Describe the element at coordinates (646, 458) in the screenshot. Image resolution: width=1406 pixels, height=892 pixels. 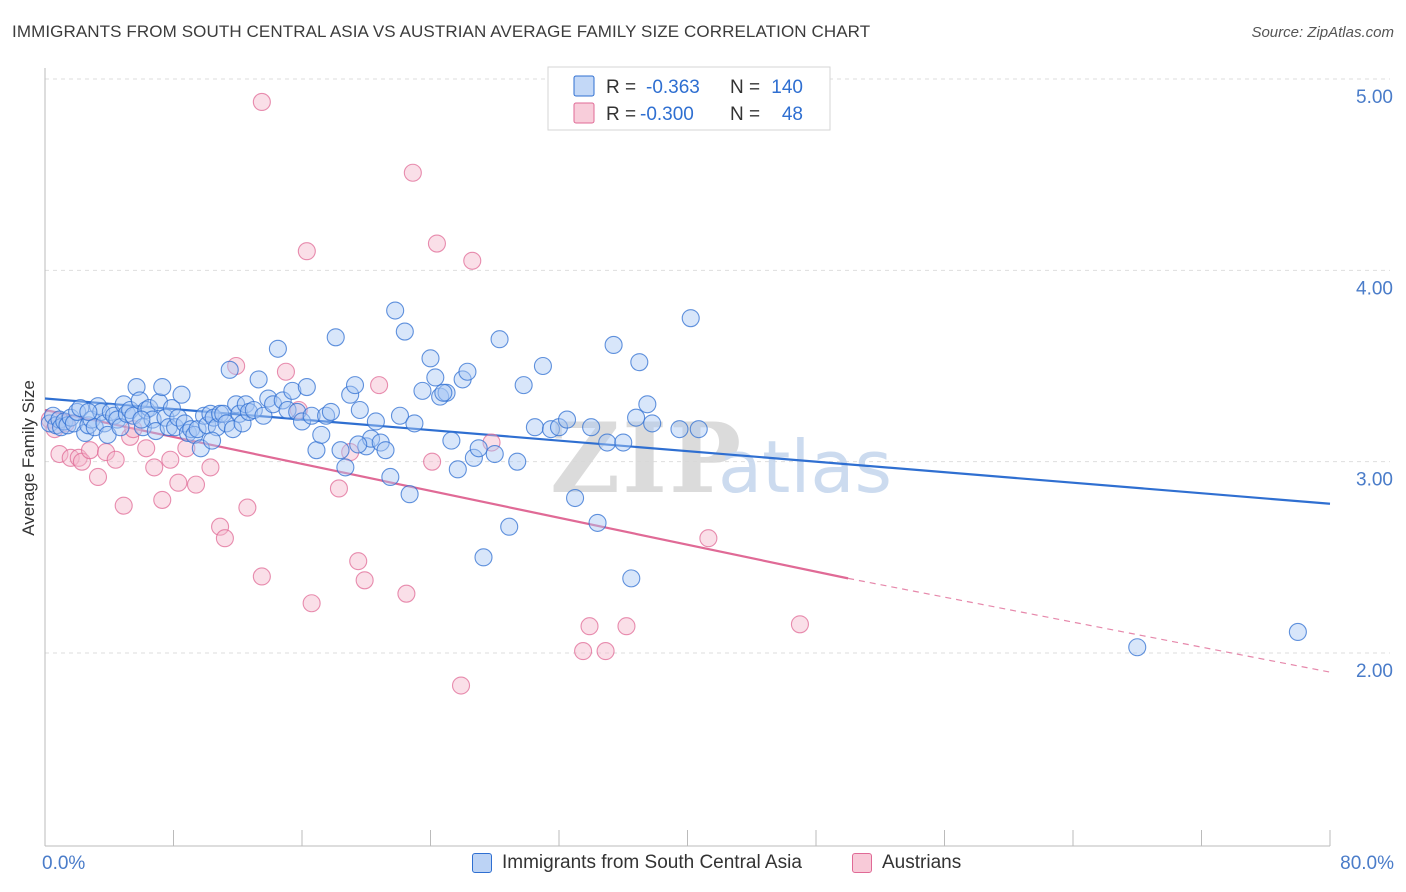
I see `watermark-zip: ZIP` at that location.